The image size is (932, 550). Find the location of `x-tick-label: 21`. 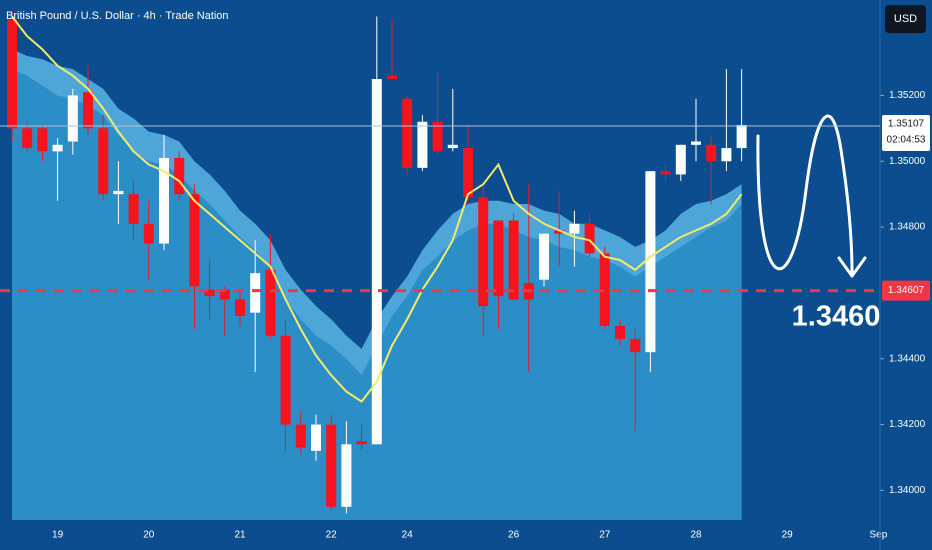

x-tick-label: 21 is located at coordinates (240, 535).